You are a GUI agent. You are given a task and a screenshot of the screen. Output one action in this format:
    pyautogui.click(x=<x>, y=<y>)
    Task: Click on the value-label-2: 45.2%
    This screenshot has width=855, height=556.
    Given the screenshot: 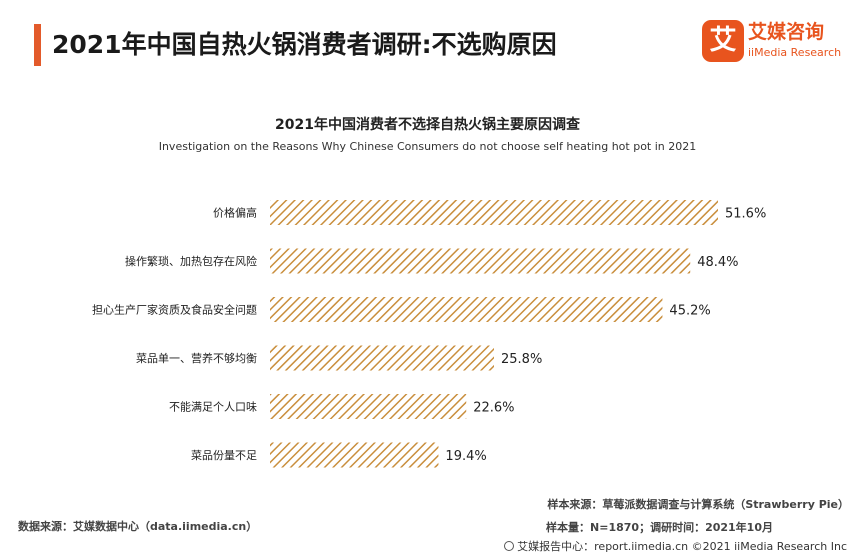 What is the action you would take?
    pyautogui.click(x=689, y=311)
    